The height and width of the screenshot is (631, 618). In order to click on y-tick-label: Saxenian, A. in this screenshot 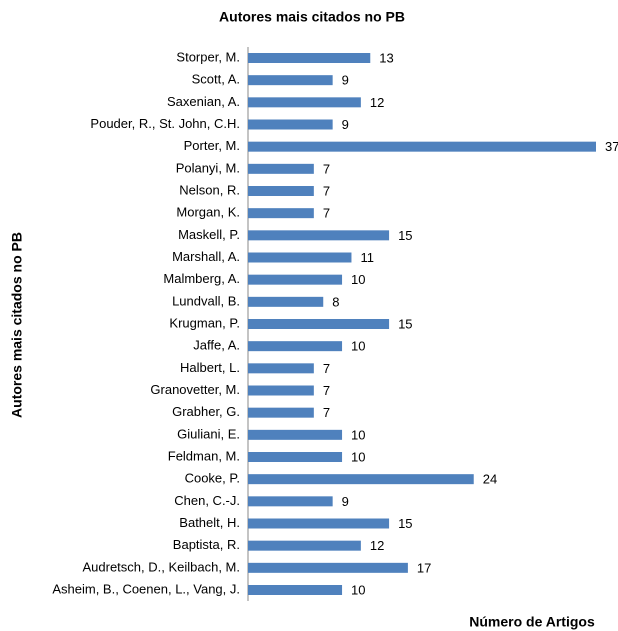, I will do `click(203, 101)`.